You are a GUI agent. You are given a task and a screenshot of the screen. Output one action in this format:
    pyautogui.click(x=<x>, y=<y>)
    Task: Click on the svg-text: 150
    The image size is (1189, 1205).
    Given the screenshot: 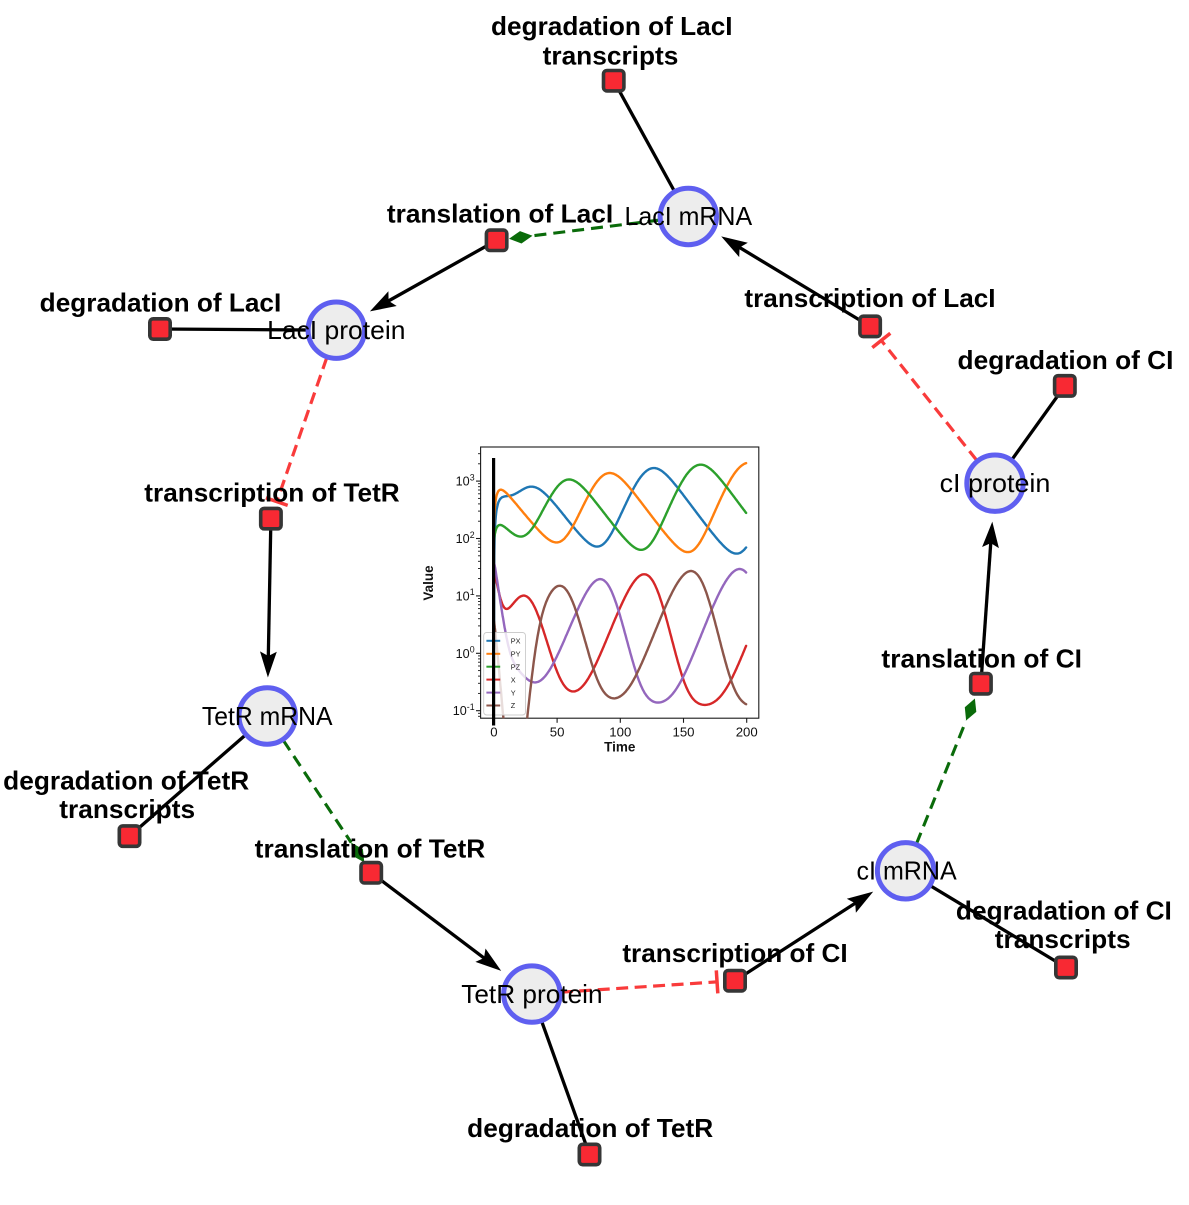 What is the action you would take?
    pyautogui.click(x=683, y=732)
    